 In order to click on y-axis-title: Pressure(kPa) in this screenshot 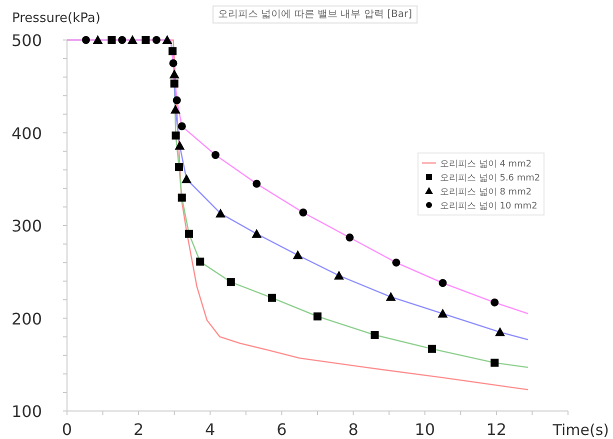, I will do `click(56, 18)`.